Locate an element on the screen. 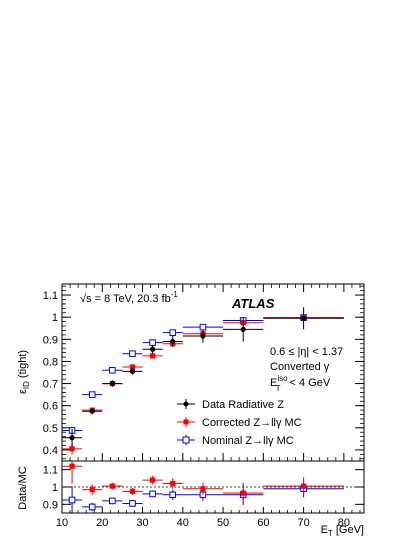  x-tick-label: 20 is located at coordinates (102, 523).